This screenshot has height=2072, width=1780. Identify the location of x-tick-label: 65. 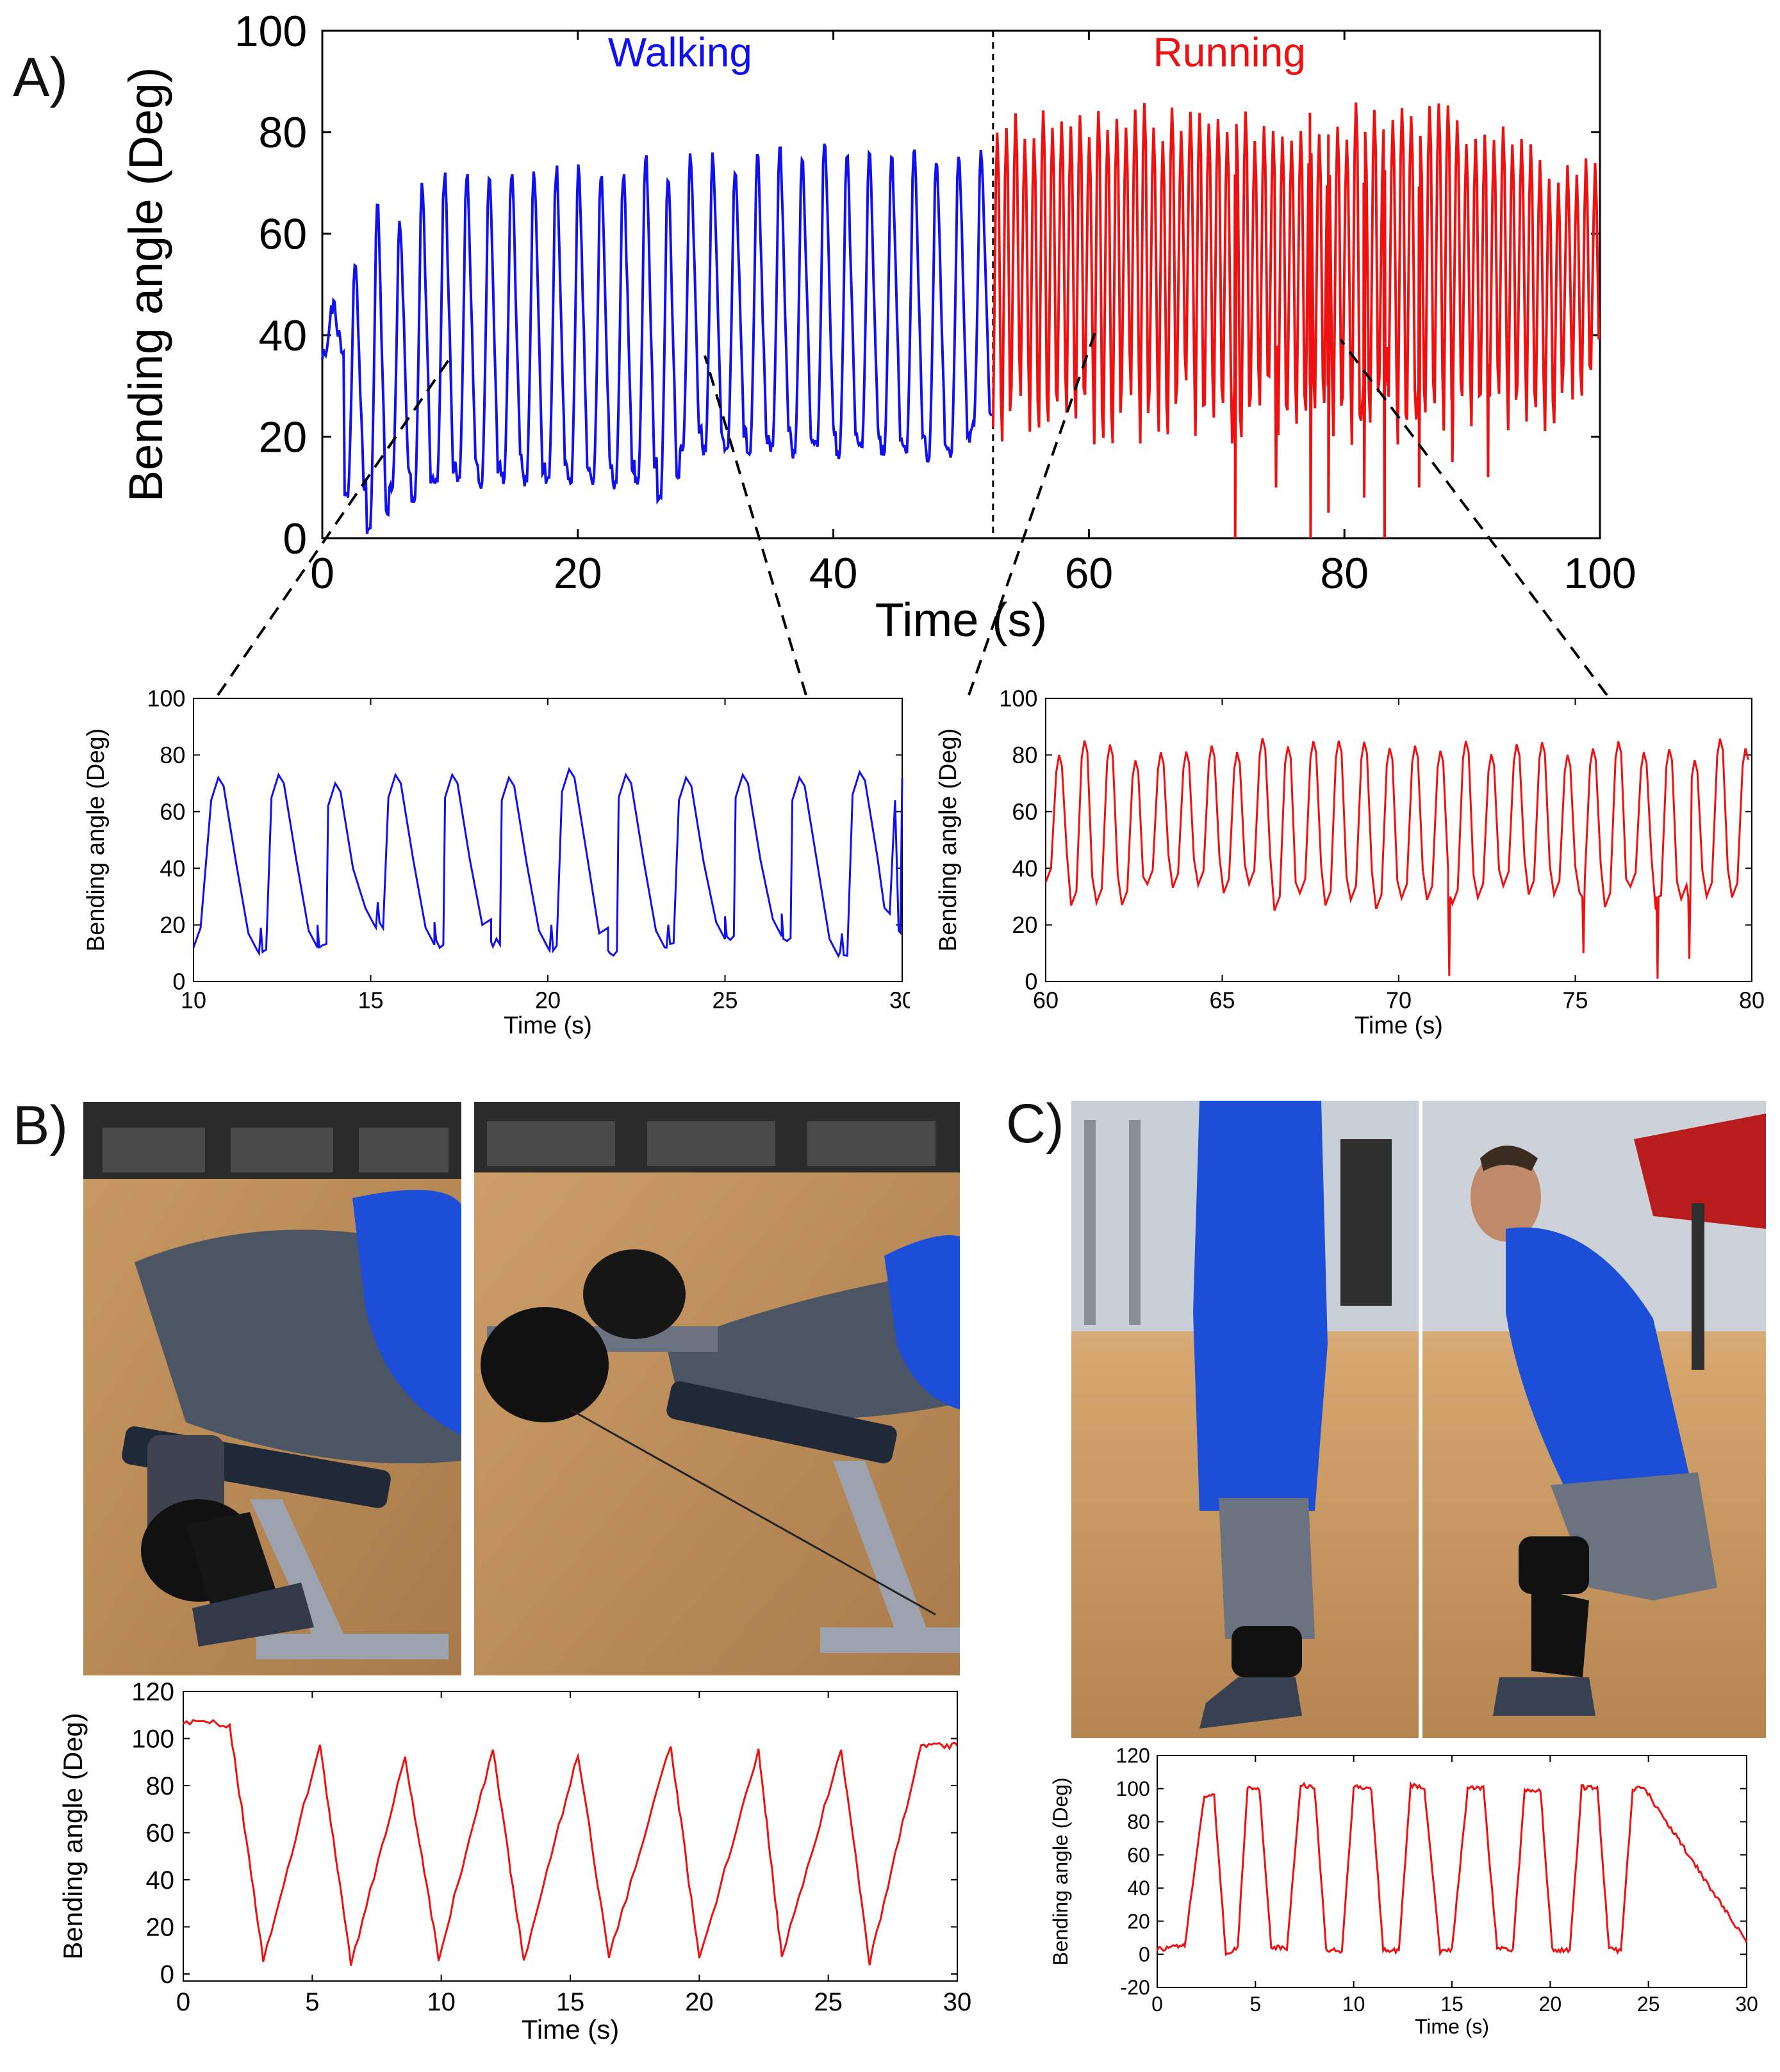
(1222, 1000).